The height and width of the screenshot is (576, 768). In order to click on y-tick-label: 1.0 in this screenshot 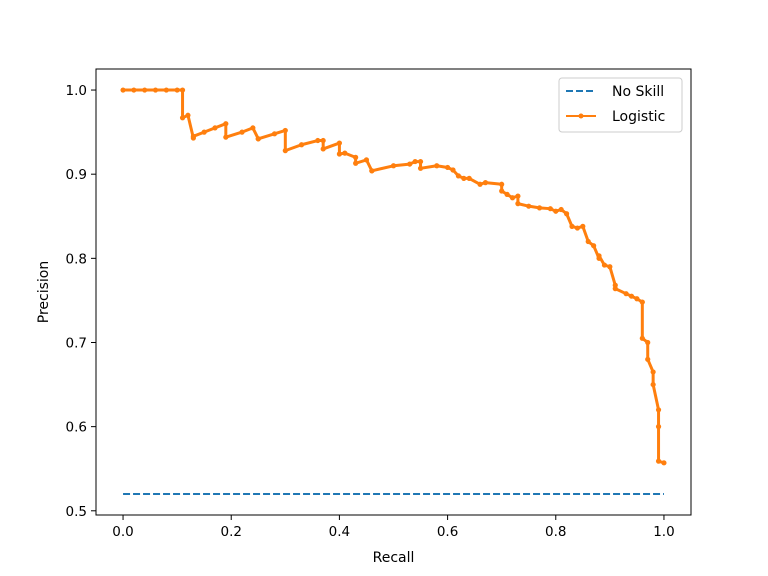, I will do `click(76, 91)`.